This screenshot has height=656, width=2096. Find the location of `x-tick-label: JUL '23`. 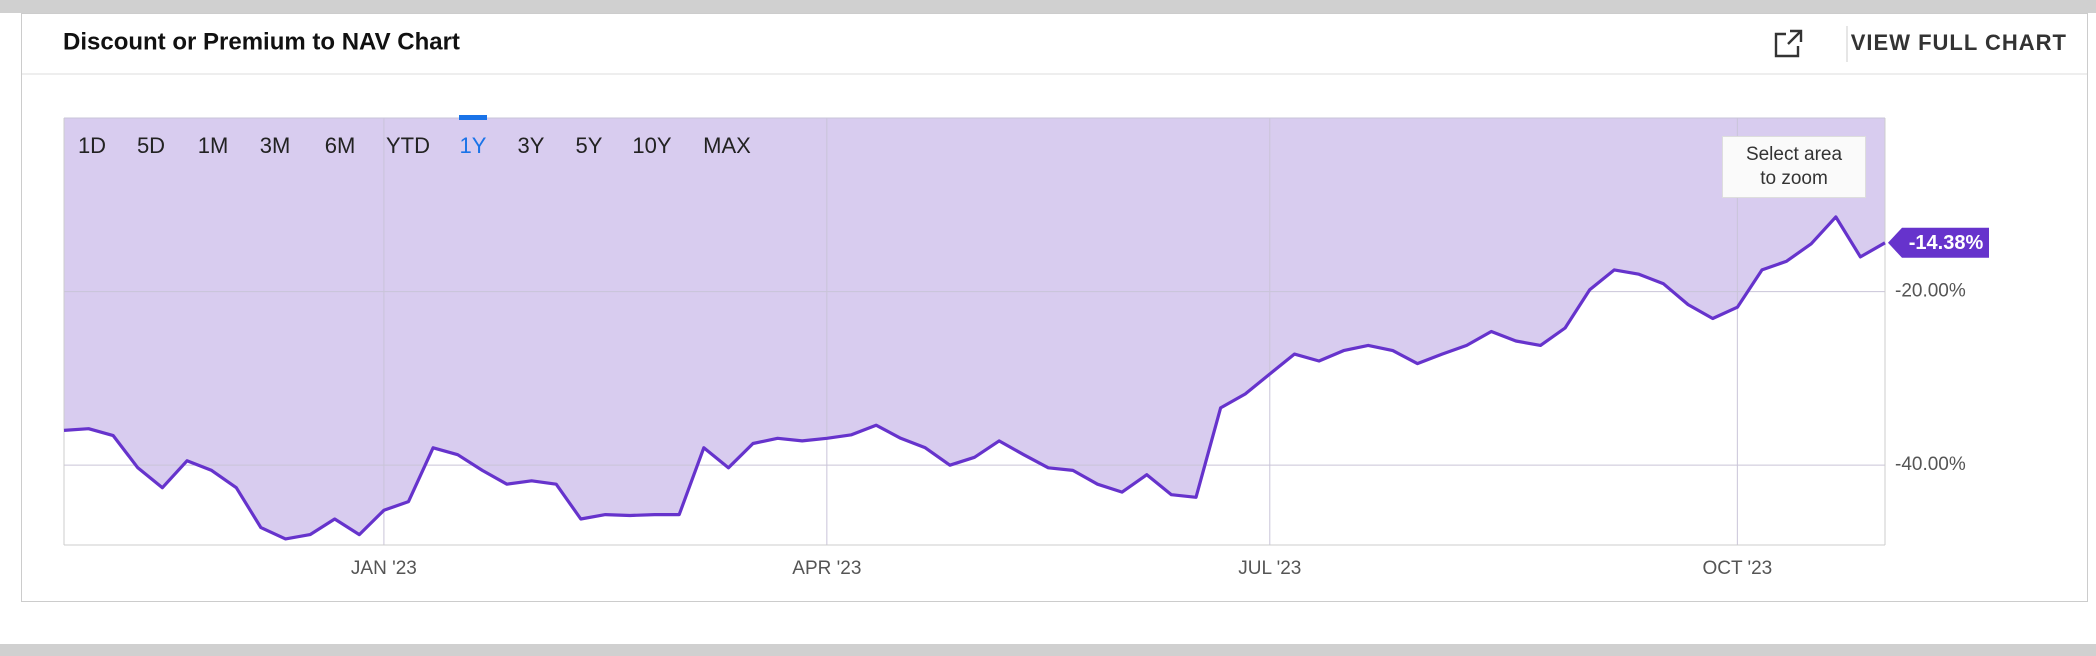

x-tick-label: JUL '23 is located at coordinates (1269, 568).